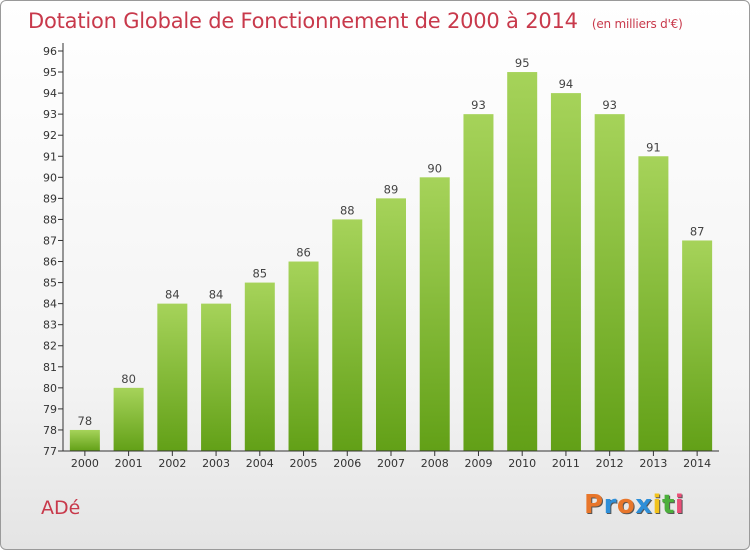 The height and width of the screenshot is (550, 750). What do you see at coordinates (522, 63) in the screenshot?
I see `bar-value-label: 95` at bounding box center [522, 63].